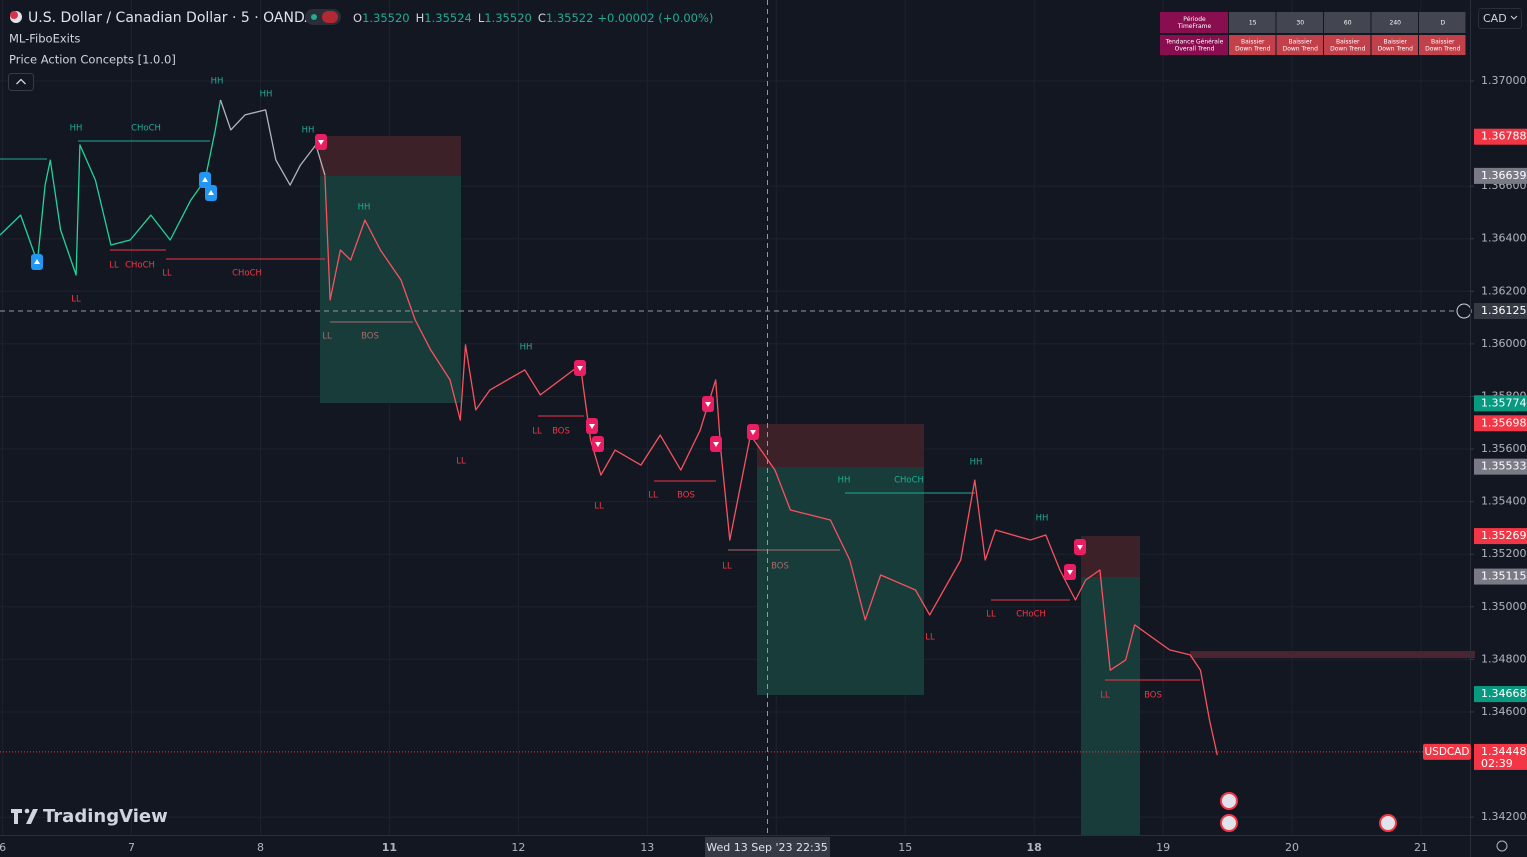  What do you see at coordinates (1504, 693) in the screenshot?
I see `price-badge-label: 1.34668` at bounding box center [1504, 693].